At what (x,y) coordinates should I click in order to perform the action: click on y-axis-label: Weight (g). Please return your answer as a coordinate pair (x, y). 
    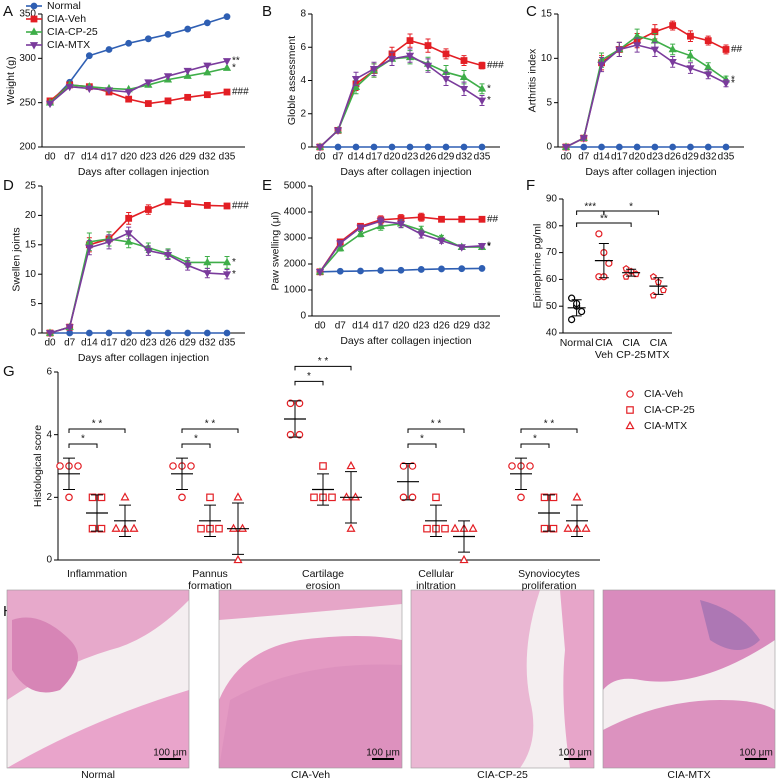
    Looking at the image, I should click on (11, 80).